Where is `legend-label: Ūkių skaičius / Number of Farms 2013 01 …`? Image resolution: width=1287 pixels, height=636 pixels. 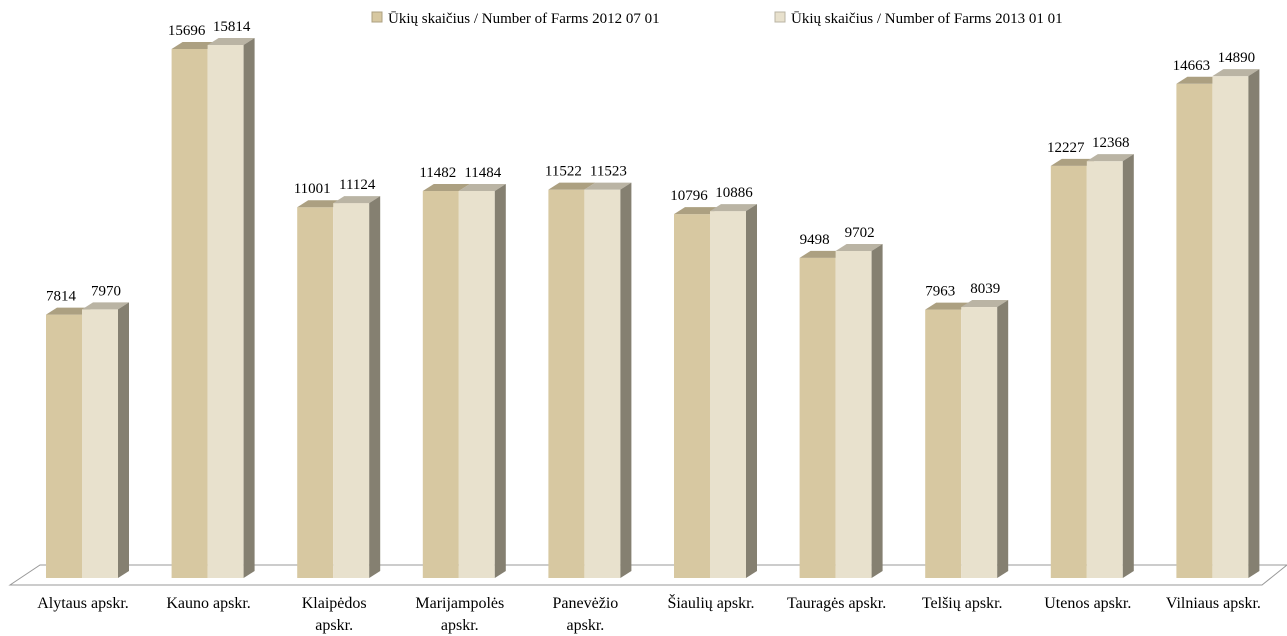
legend-label: Ūkių skaičius / Number of Farms 2013 01 … is located at coordinates (927, 19).